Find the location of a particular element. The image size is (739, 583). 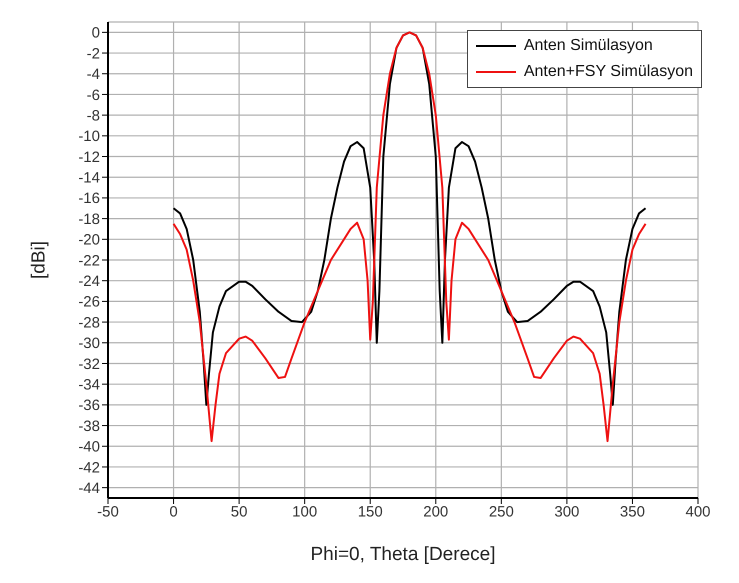

y-tick-label: -38 is located at coordinates (89, 426).